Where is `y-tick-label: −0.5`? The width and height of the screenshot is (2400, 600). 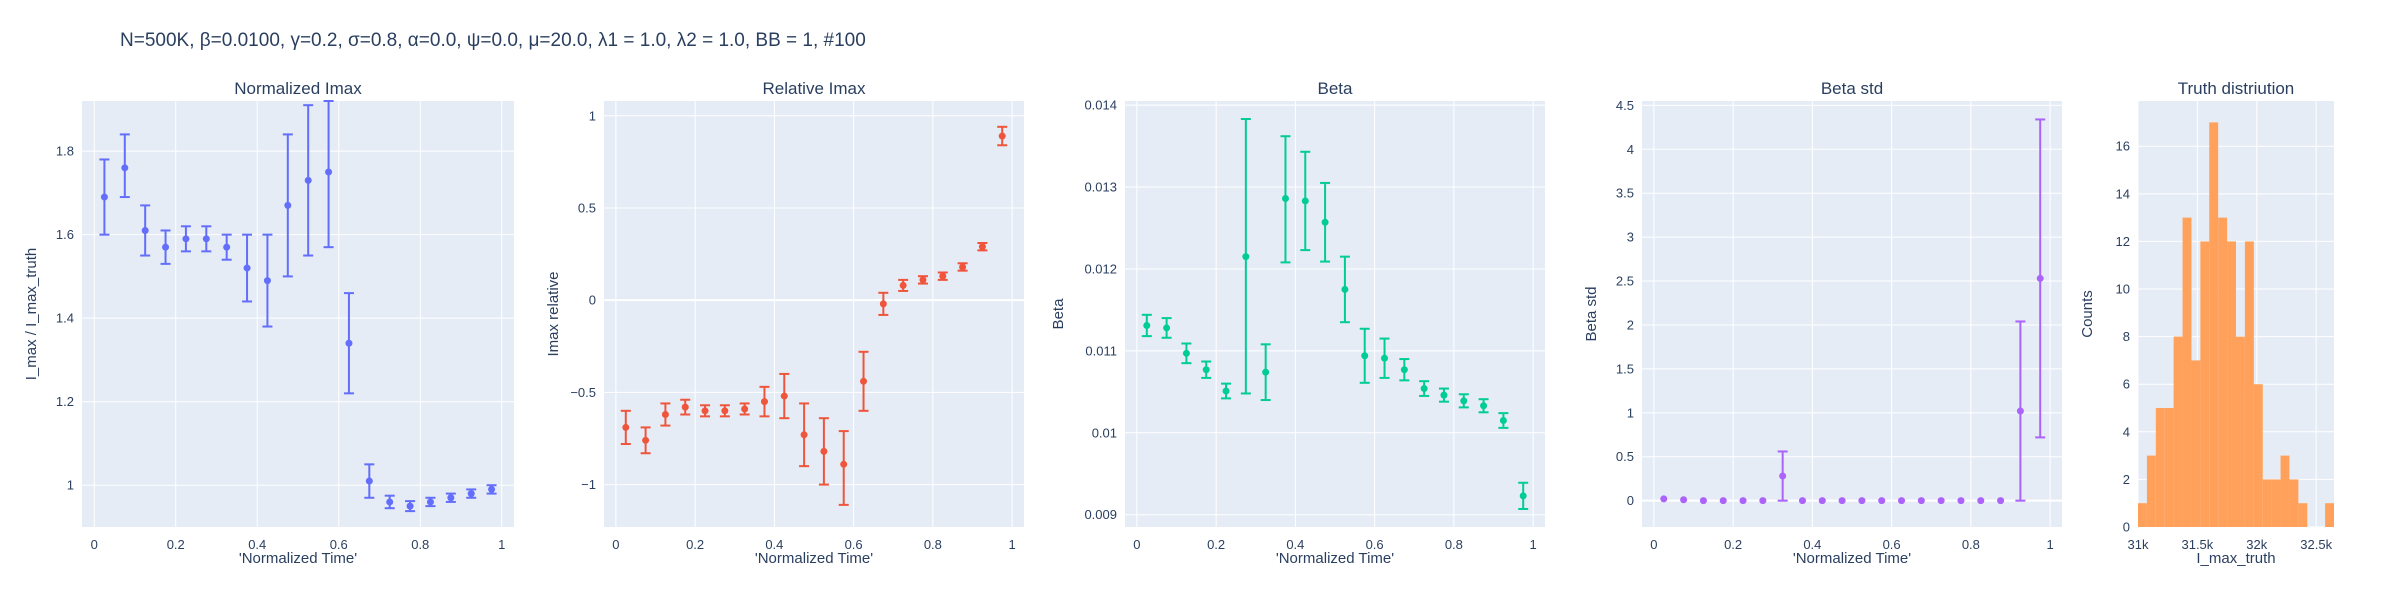 y-tick-label: −0.5 is located at coordinates (583, 392).